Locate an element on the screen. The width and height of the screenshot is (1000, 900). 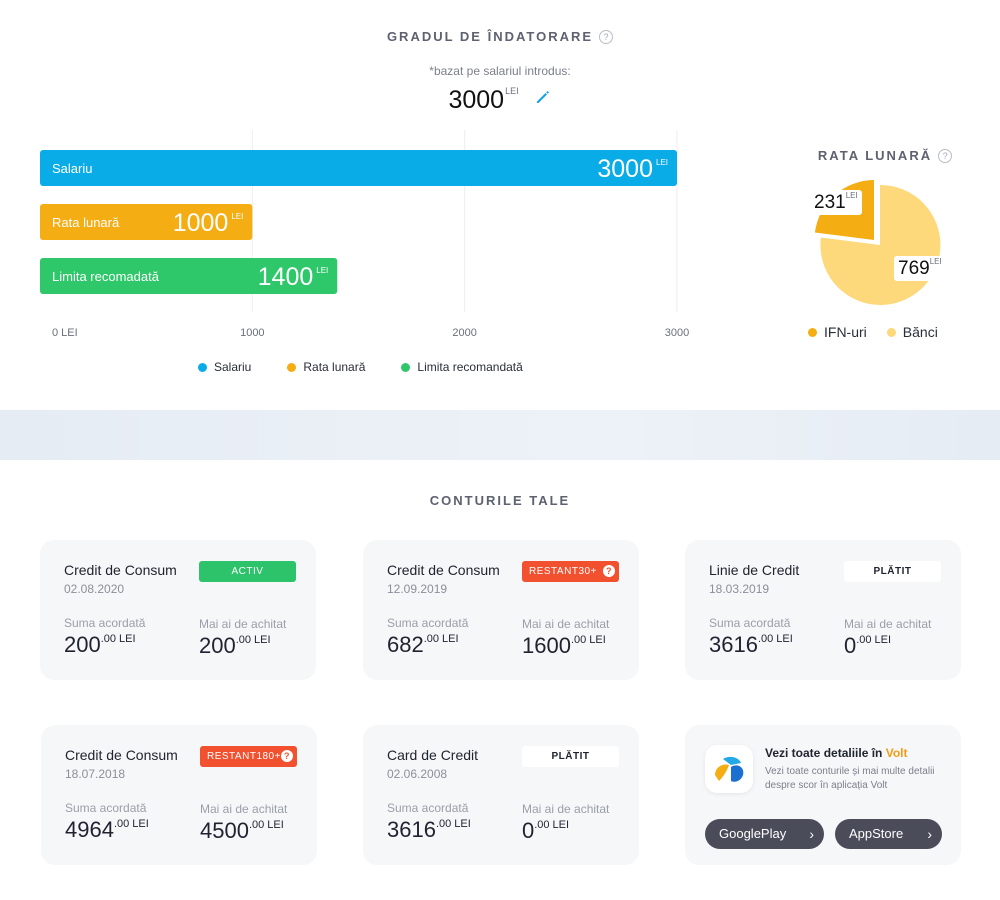
bar-value-label: 1000 is located at coordinates (201, 223).